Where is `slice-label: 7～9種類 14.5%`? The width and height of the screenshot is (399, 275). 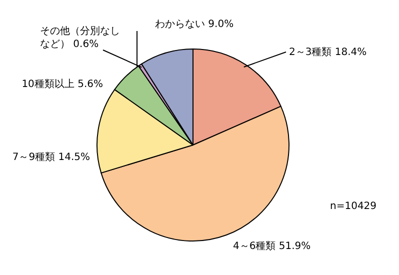
slice-label: 7～9種類 14.5% is located at coordinates (51, 157).